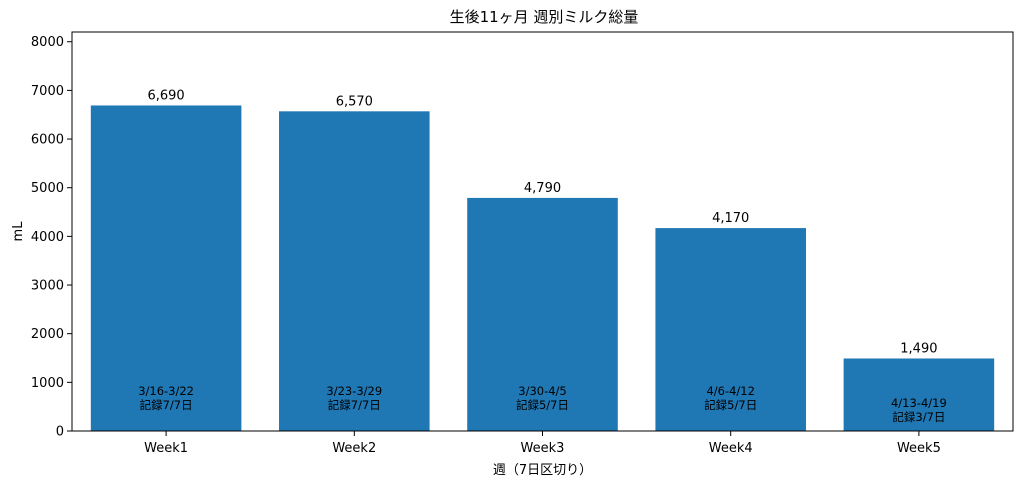 Image resolution: width=1024 pixels, height=488 pixels. I want to click on x-tick-label: Week4, so click(731, 448).